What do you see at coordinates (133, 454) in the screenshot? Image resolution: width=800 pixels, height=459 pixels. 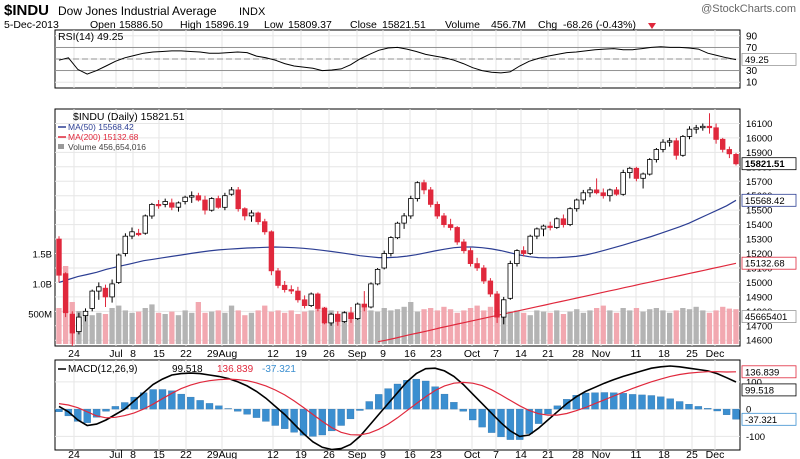 I see `macd-x-tick-label: 8` at bounding box center [133, 454].